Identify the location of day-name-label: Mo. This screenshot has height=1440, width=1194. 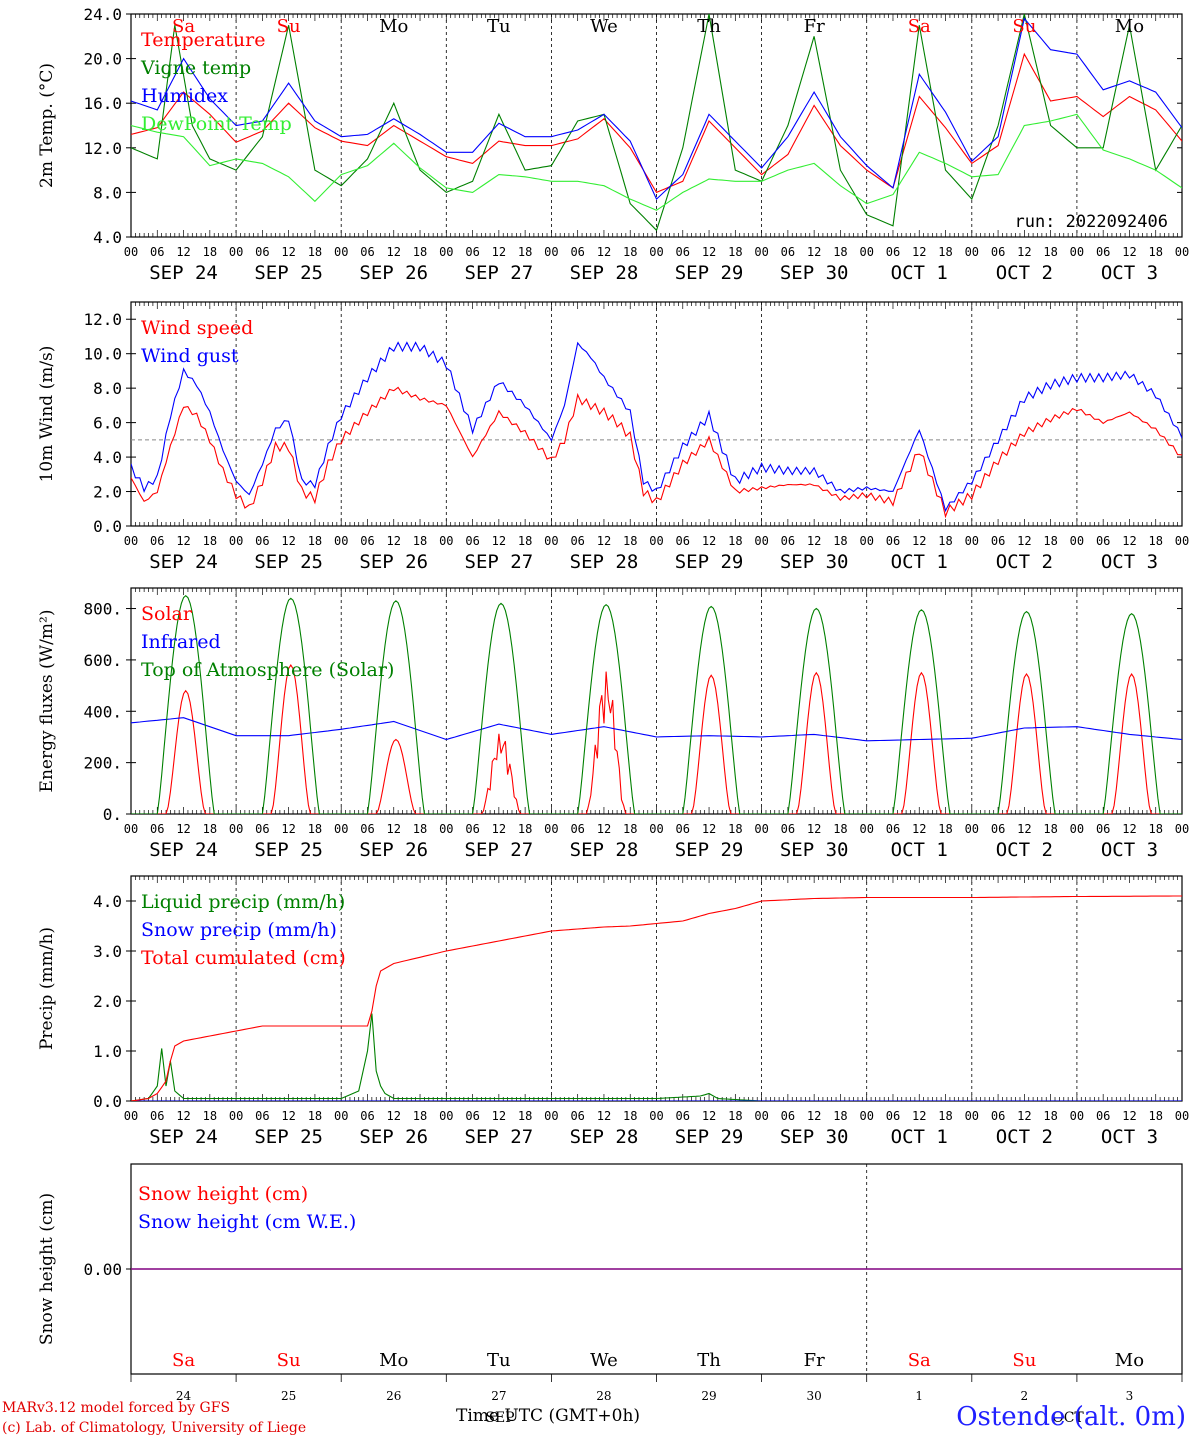
(1129, 1360).